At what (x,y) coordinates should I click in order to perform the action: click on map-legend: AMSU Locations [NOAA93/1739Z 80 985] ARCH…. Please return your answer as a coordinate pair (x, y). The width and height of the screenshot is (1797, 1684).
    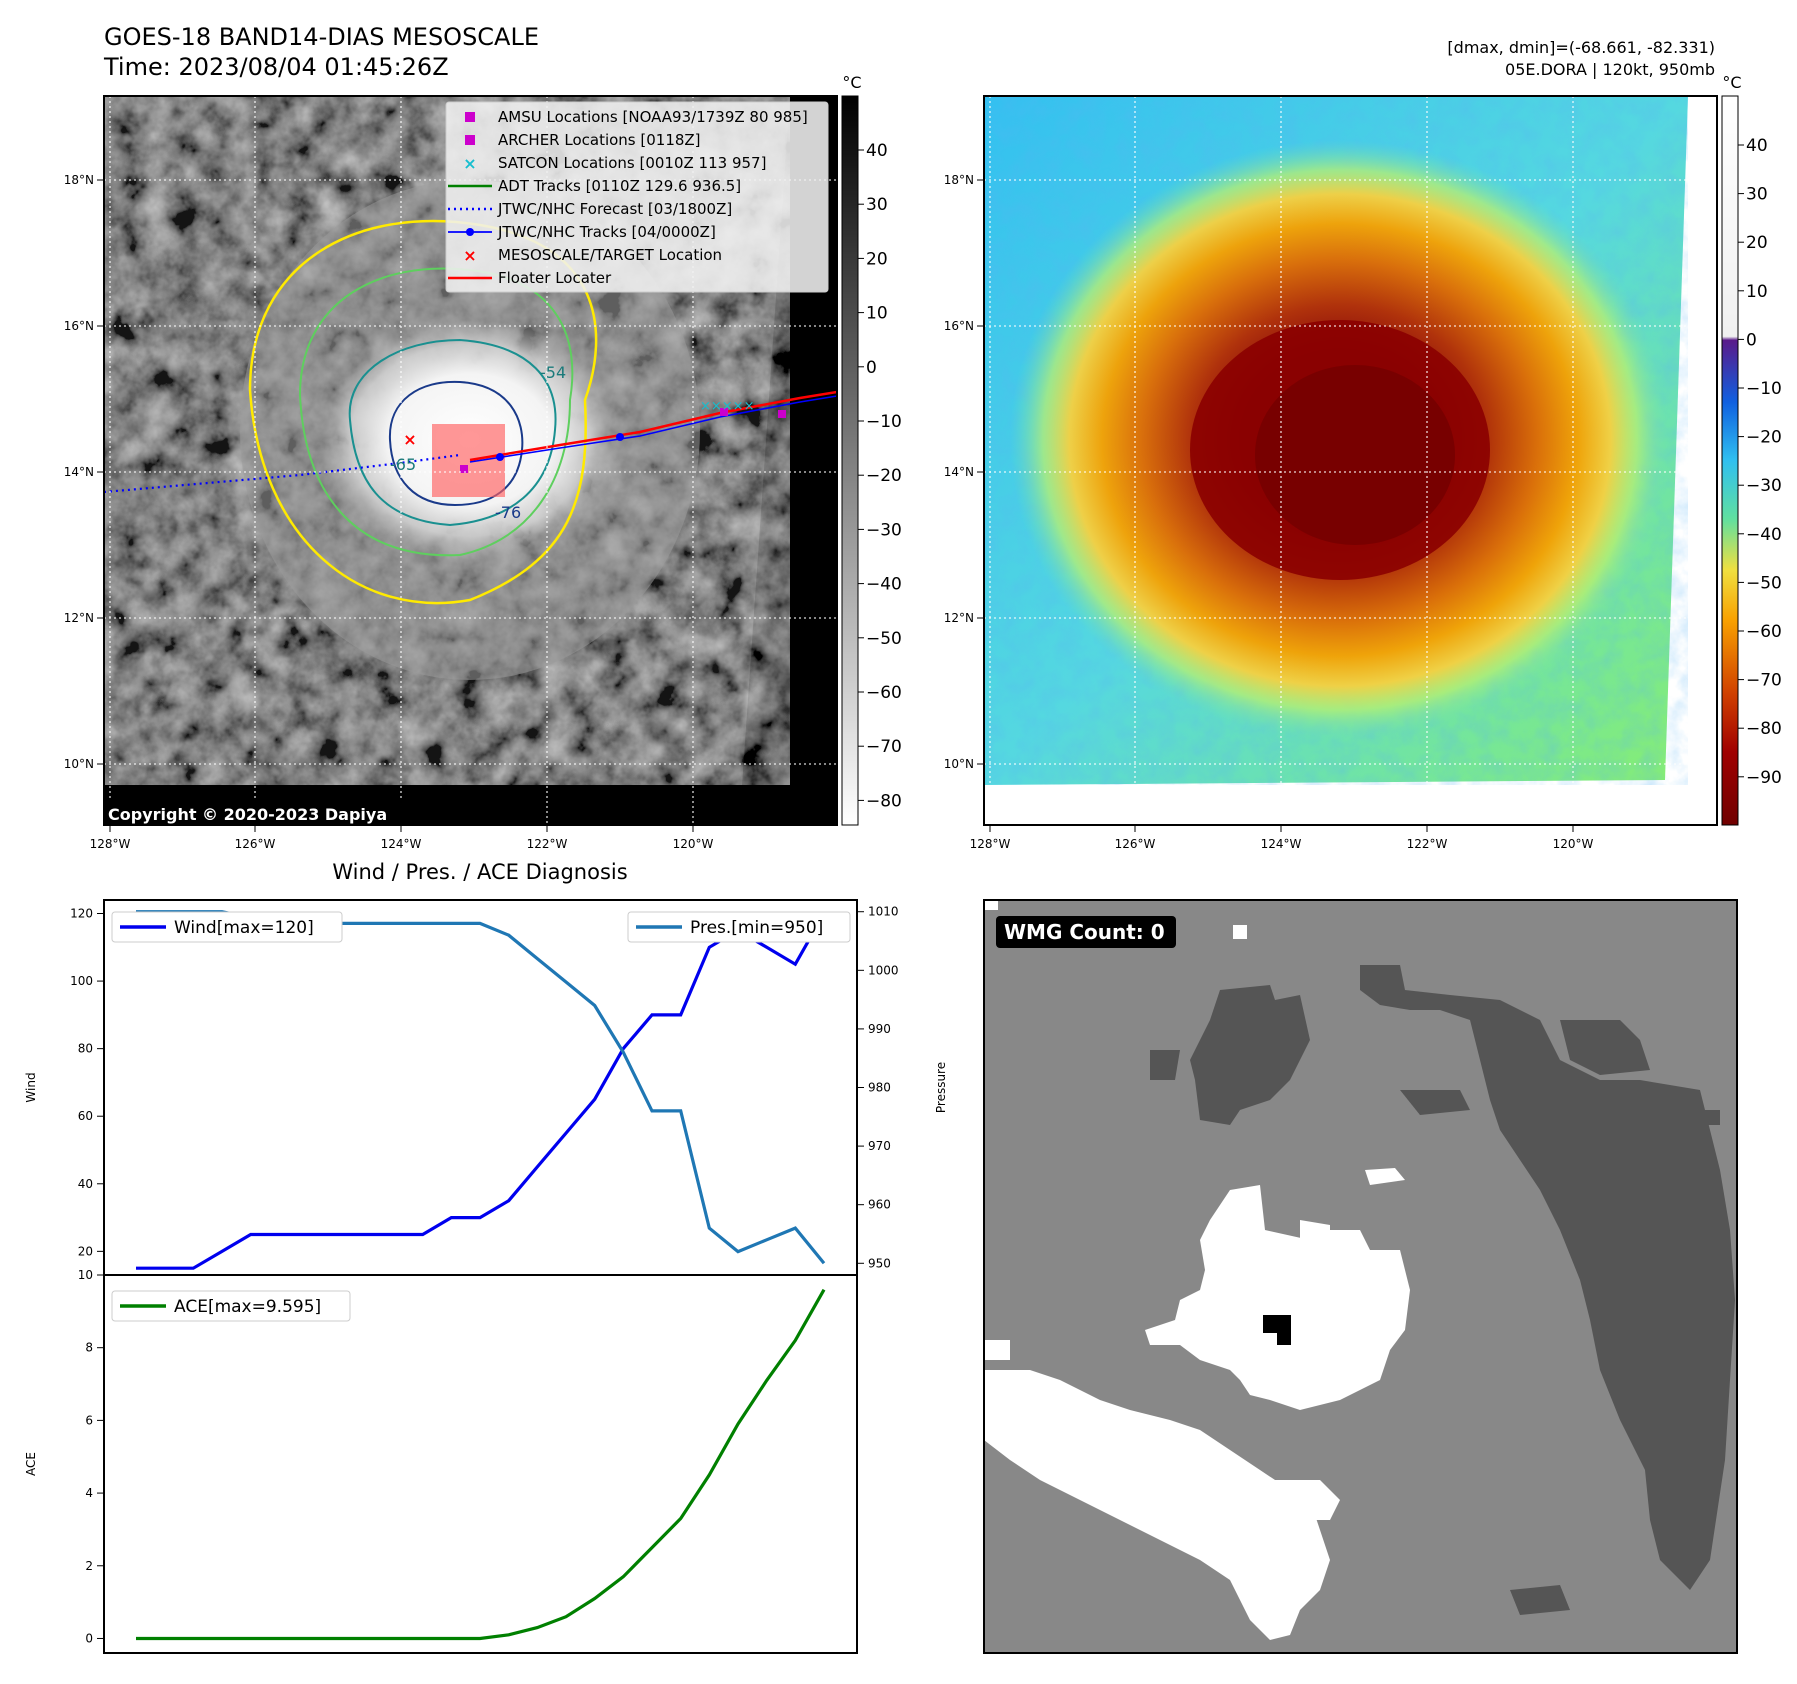
    Looking at the image, I should click on (637, 197).